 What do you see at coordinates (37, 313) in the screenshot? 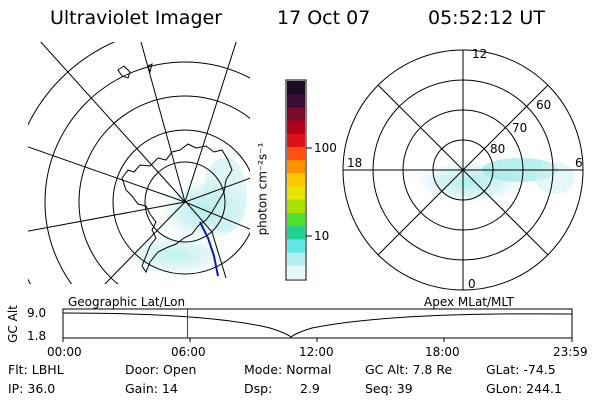
I see `altitude-y-tick-high: 9.0` at bounding box center [37, 313].